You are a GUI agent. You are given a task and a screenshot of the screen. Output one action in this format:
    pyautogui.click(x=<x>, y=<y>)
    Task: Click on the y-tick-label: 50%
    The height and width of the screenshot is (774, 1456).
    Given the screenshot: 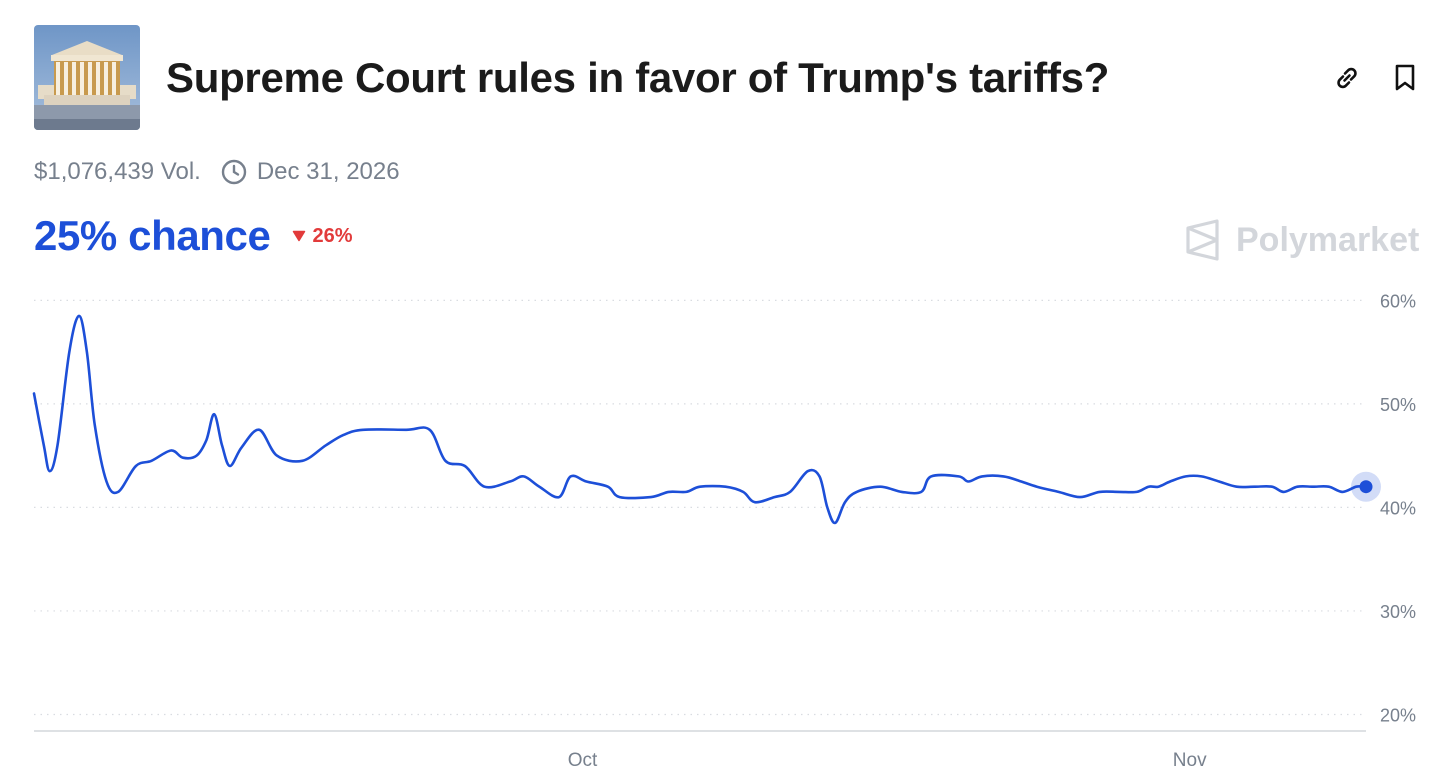 What is the action you would take?
    pyautogui.click(x=1398, y=405)
    